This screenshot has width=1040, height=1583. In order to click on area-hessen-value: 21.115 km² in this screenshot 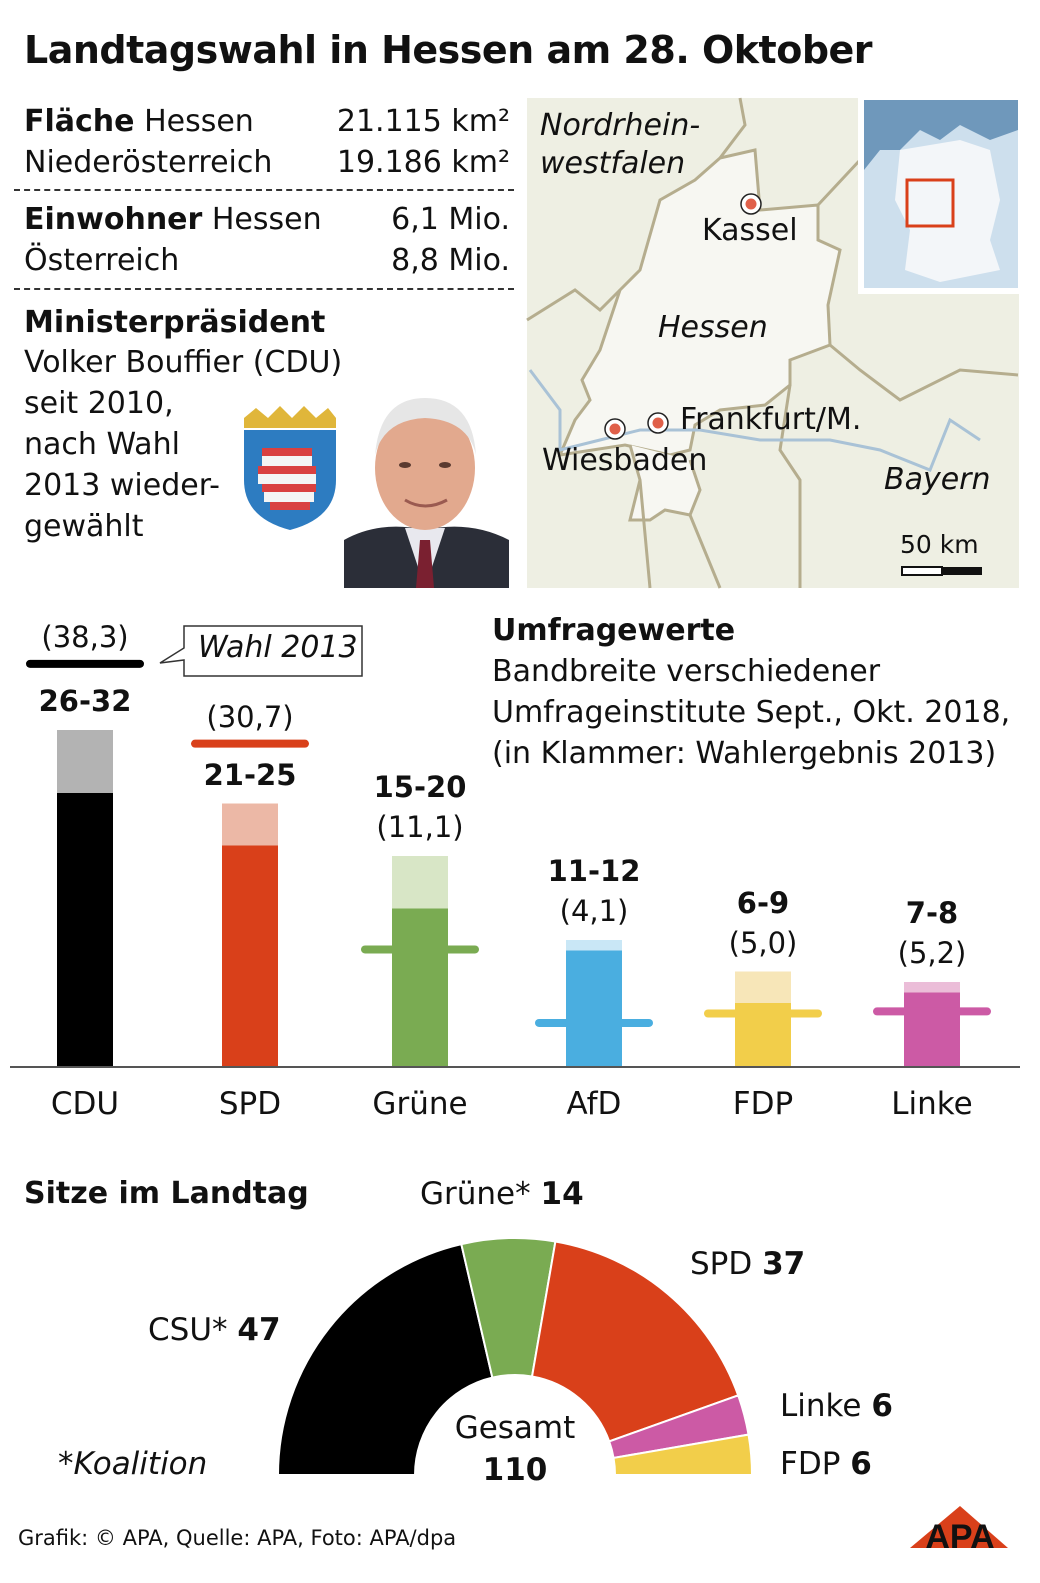, I will do `click(423, 121)`.